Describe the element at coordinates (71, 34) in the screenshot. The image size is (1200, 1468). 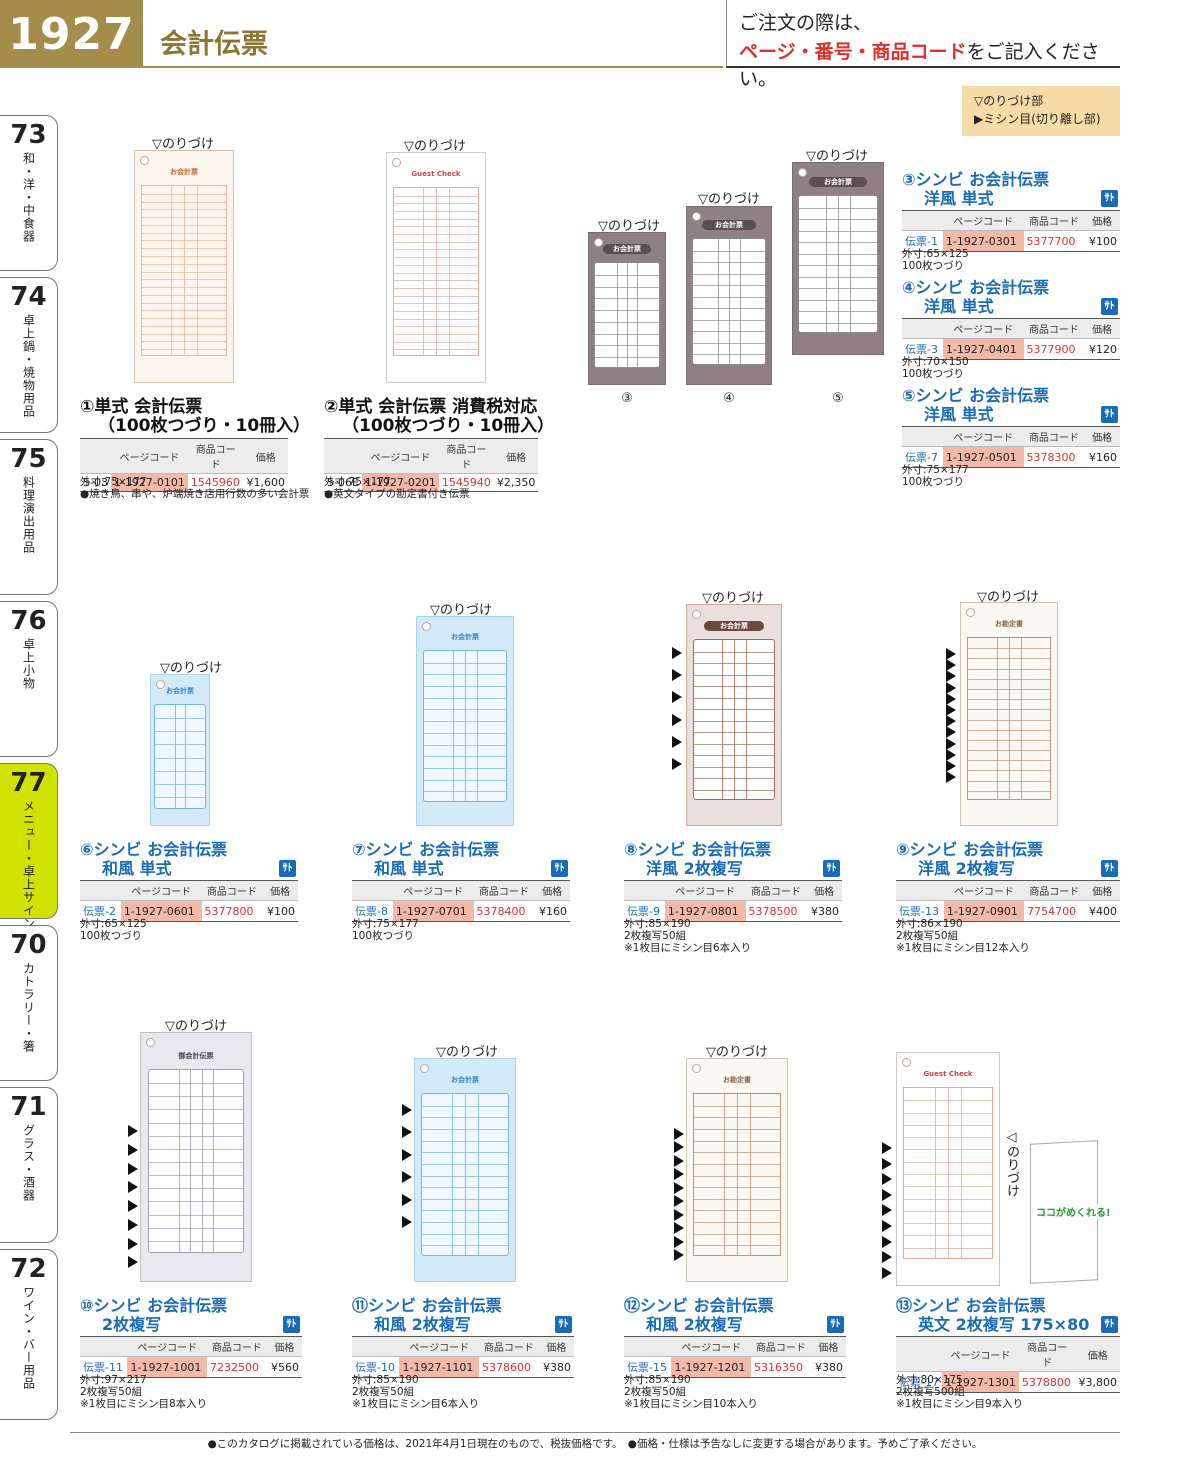
I see `page-number: 1927` at that location.